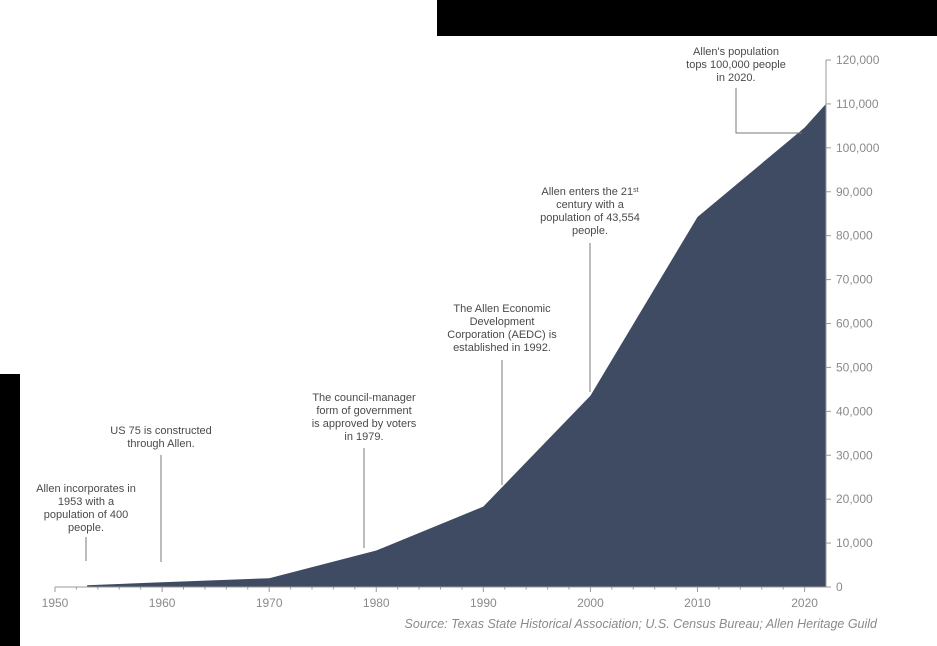  Describe the element at coordinates (854, 411) in the screenshot. I see `y-tick-label: 40,000` at that location.